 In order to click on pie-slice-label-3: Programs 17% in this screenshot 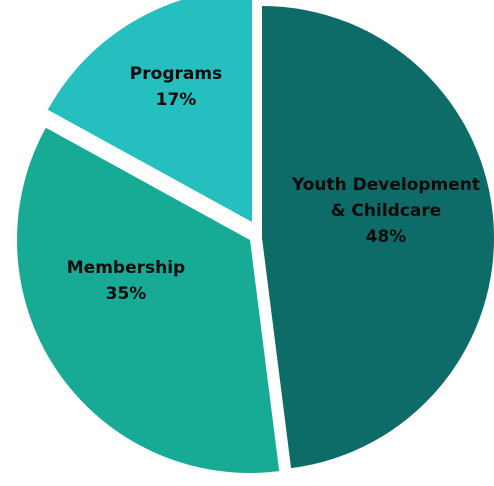, I will do `click(176, 87)`.